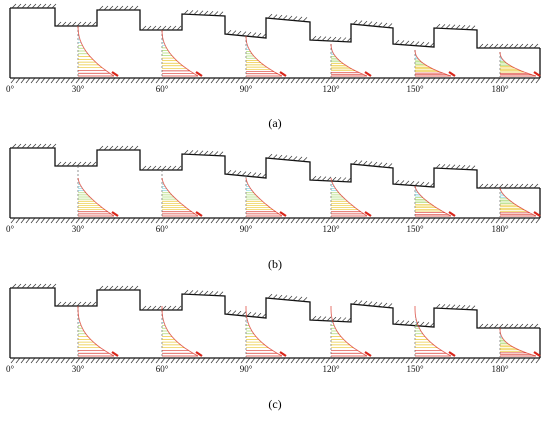 The height and width of the screenshot is (424, 550). I want to click on angle-label: 30°, so click(78, 89).